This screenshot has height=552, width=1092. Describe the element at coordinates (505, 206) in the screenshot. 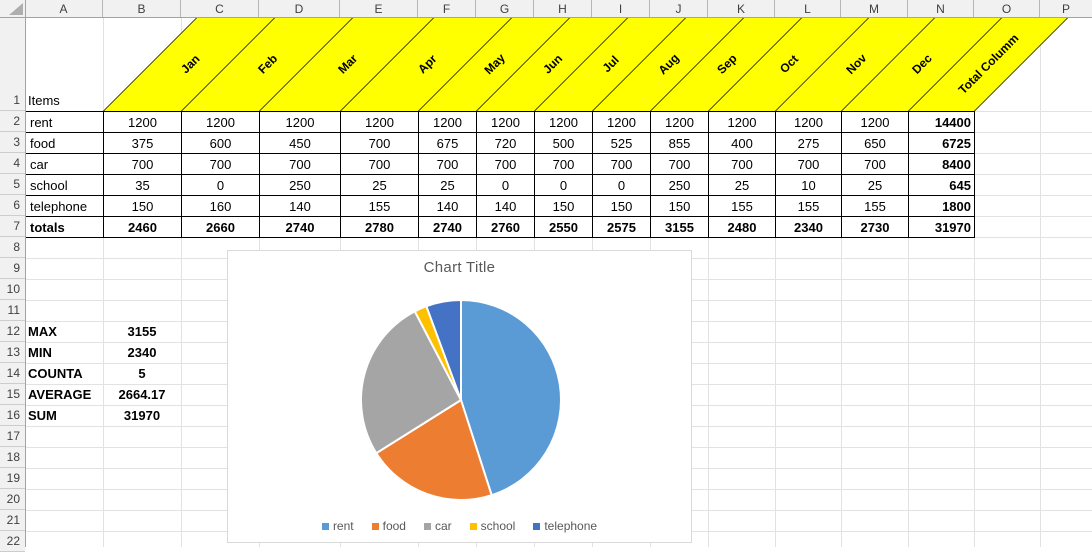

I see `cell-G6: 140` at that location.